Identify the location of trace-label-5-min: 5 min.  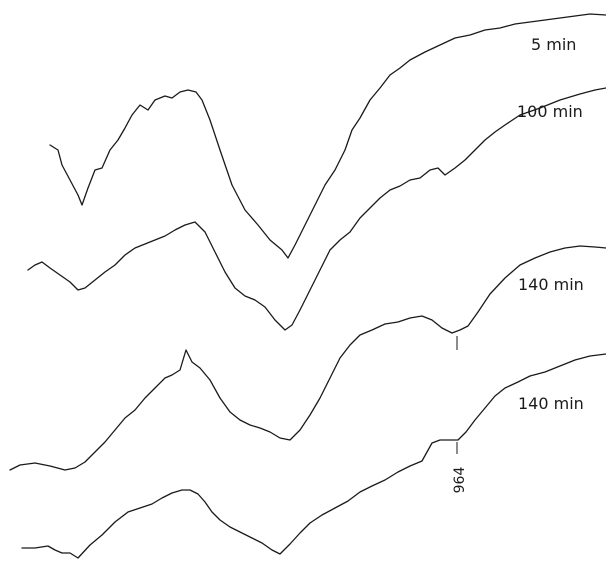
(553, 44).